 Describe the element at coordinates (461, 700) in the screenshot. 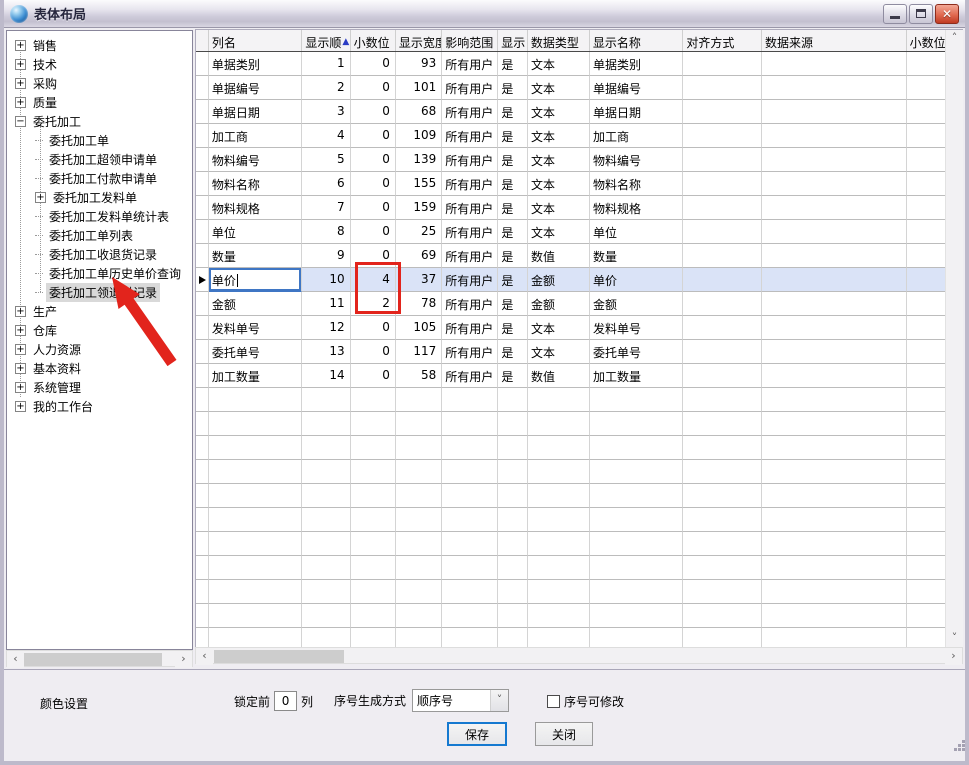

I see `sequence-method-select: 顺序号 ˅` at that location.